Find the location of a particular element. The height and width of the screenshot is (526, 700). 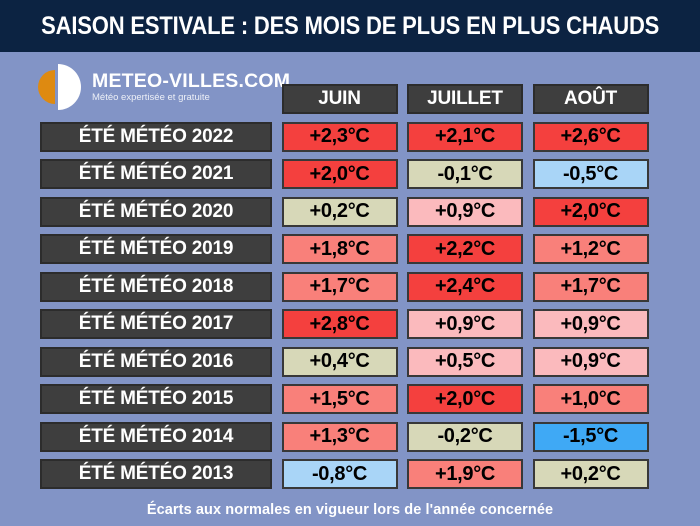

logo-icon is located at coordinates (59, 87).